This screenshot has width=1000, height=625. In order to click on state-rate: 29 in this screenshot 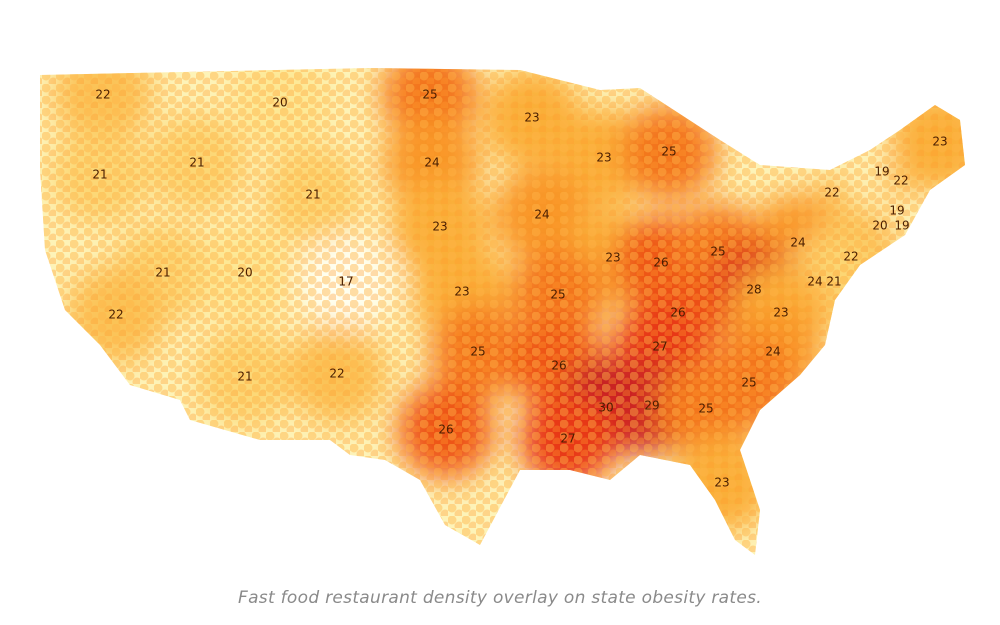, I will do `click(651, 406)`.